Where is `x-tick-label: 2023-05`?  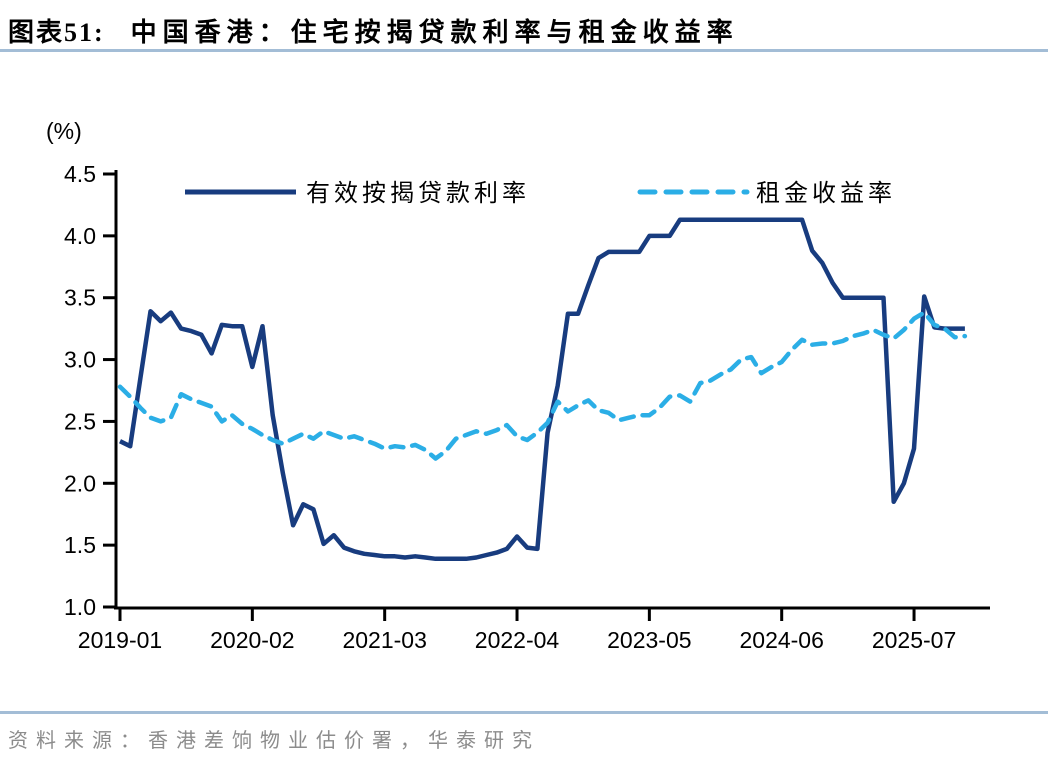
x-tick-label: 2023-05 is located at coordinates (649, 640).